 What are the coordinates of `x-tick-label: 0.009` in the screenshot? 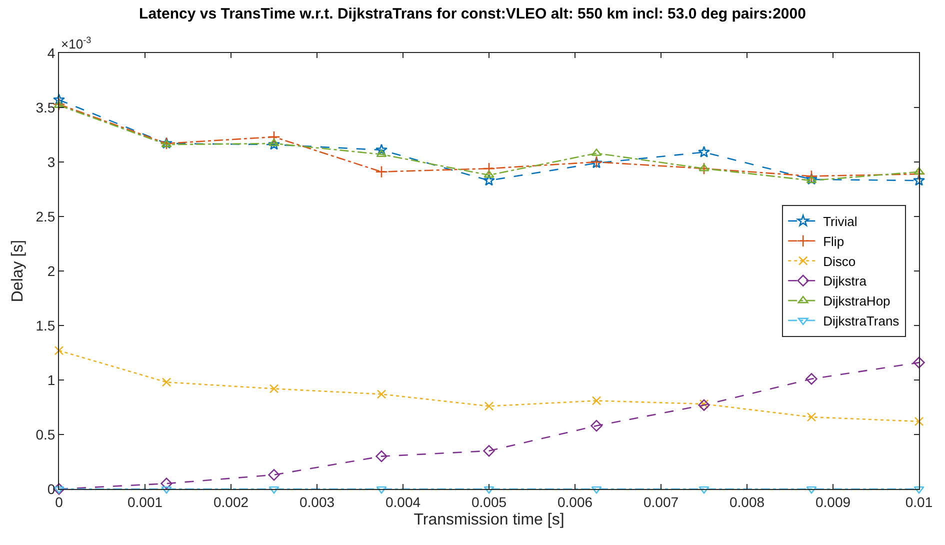 It's located at (833, 502).